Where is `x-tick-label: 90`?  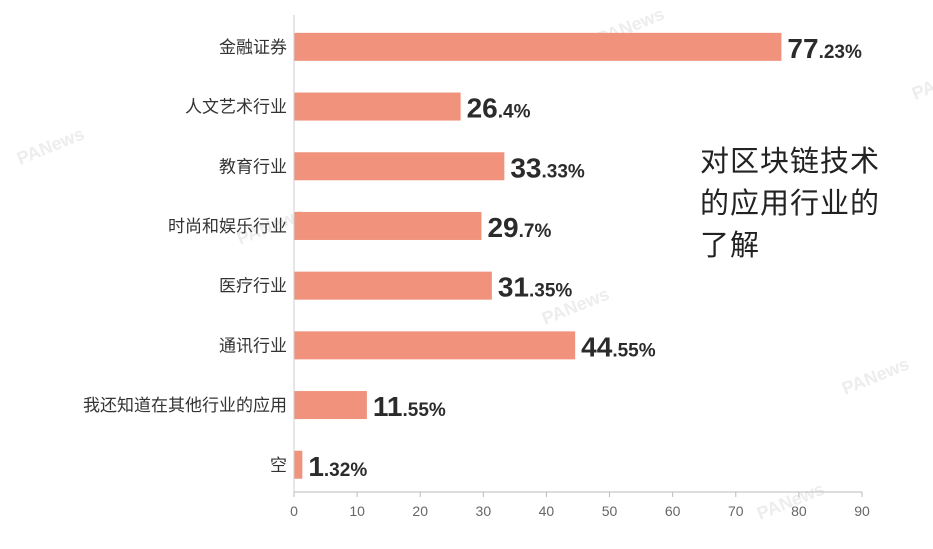
x-tick-label: 90 is located at coordinates (862, 511).